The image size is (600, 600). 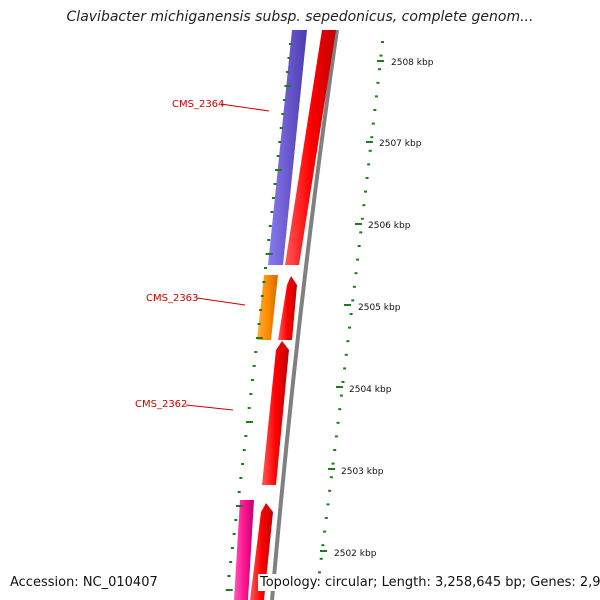 I want to click on scale-label: 2507 kbp, so click(x=400, y=144).